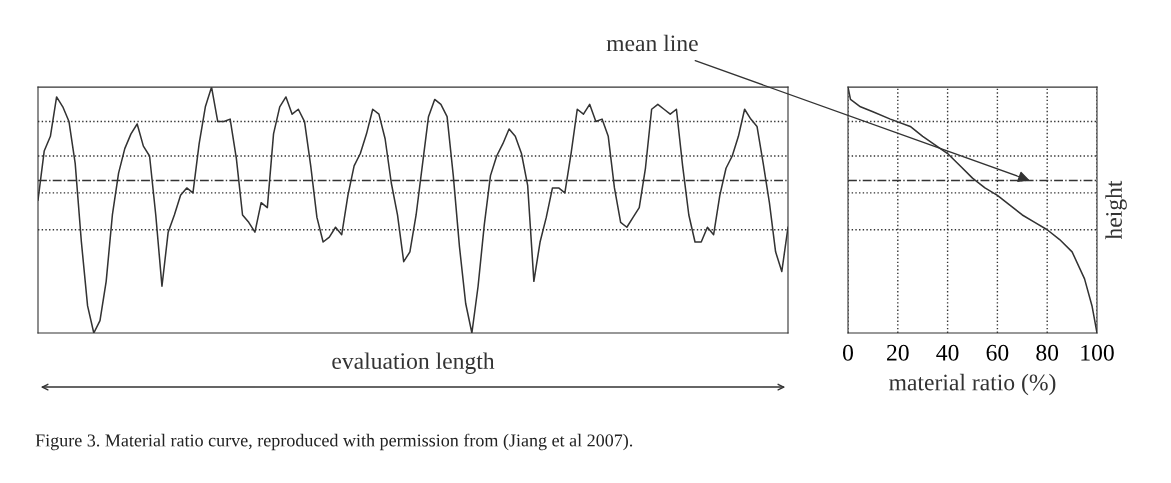  Describe the element at coordinates (334, 442) in the screenshot. I see `caption: Figure 3. Material ratio curve, reproduced with permission from (Jiang et al 2007).` at that location.